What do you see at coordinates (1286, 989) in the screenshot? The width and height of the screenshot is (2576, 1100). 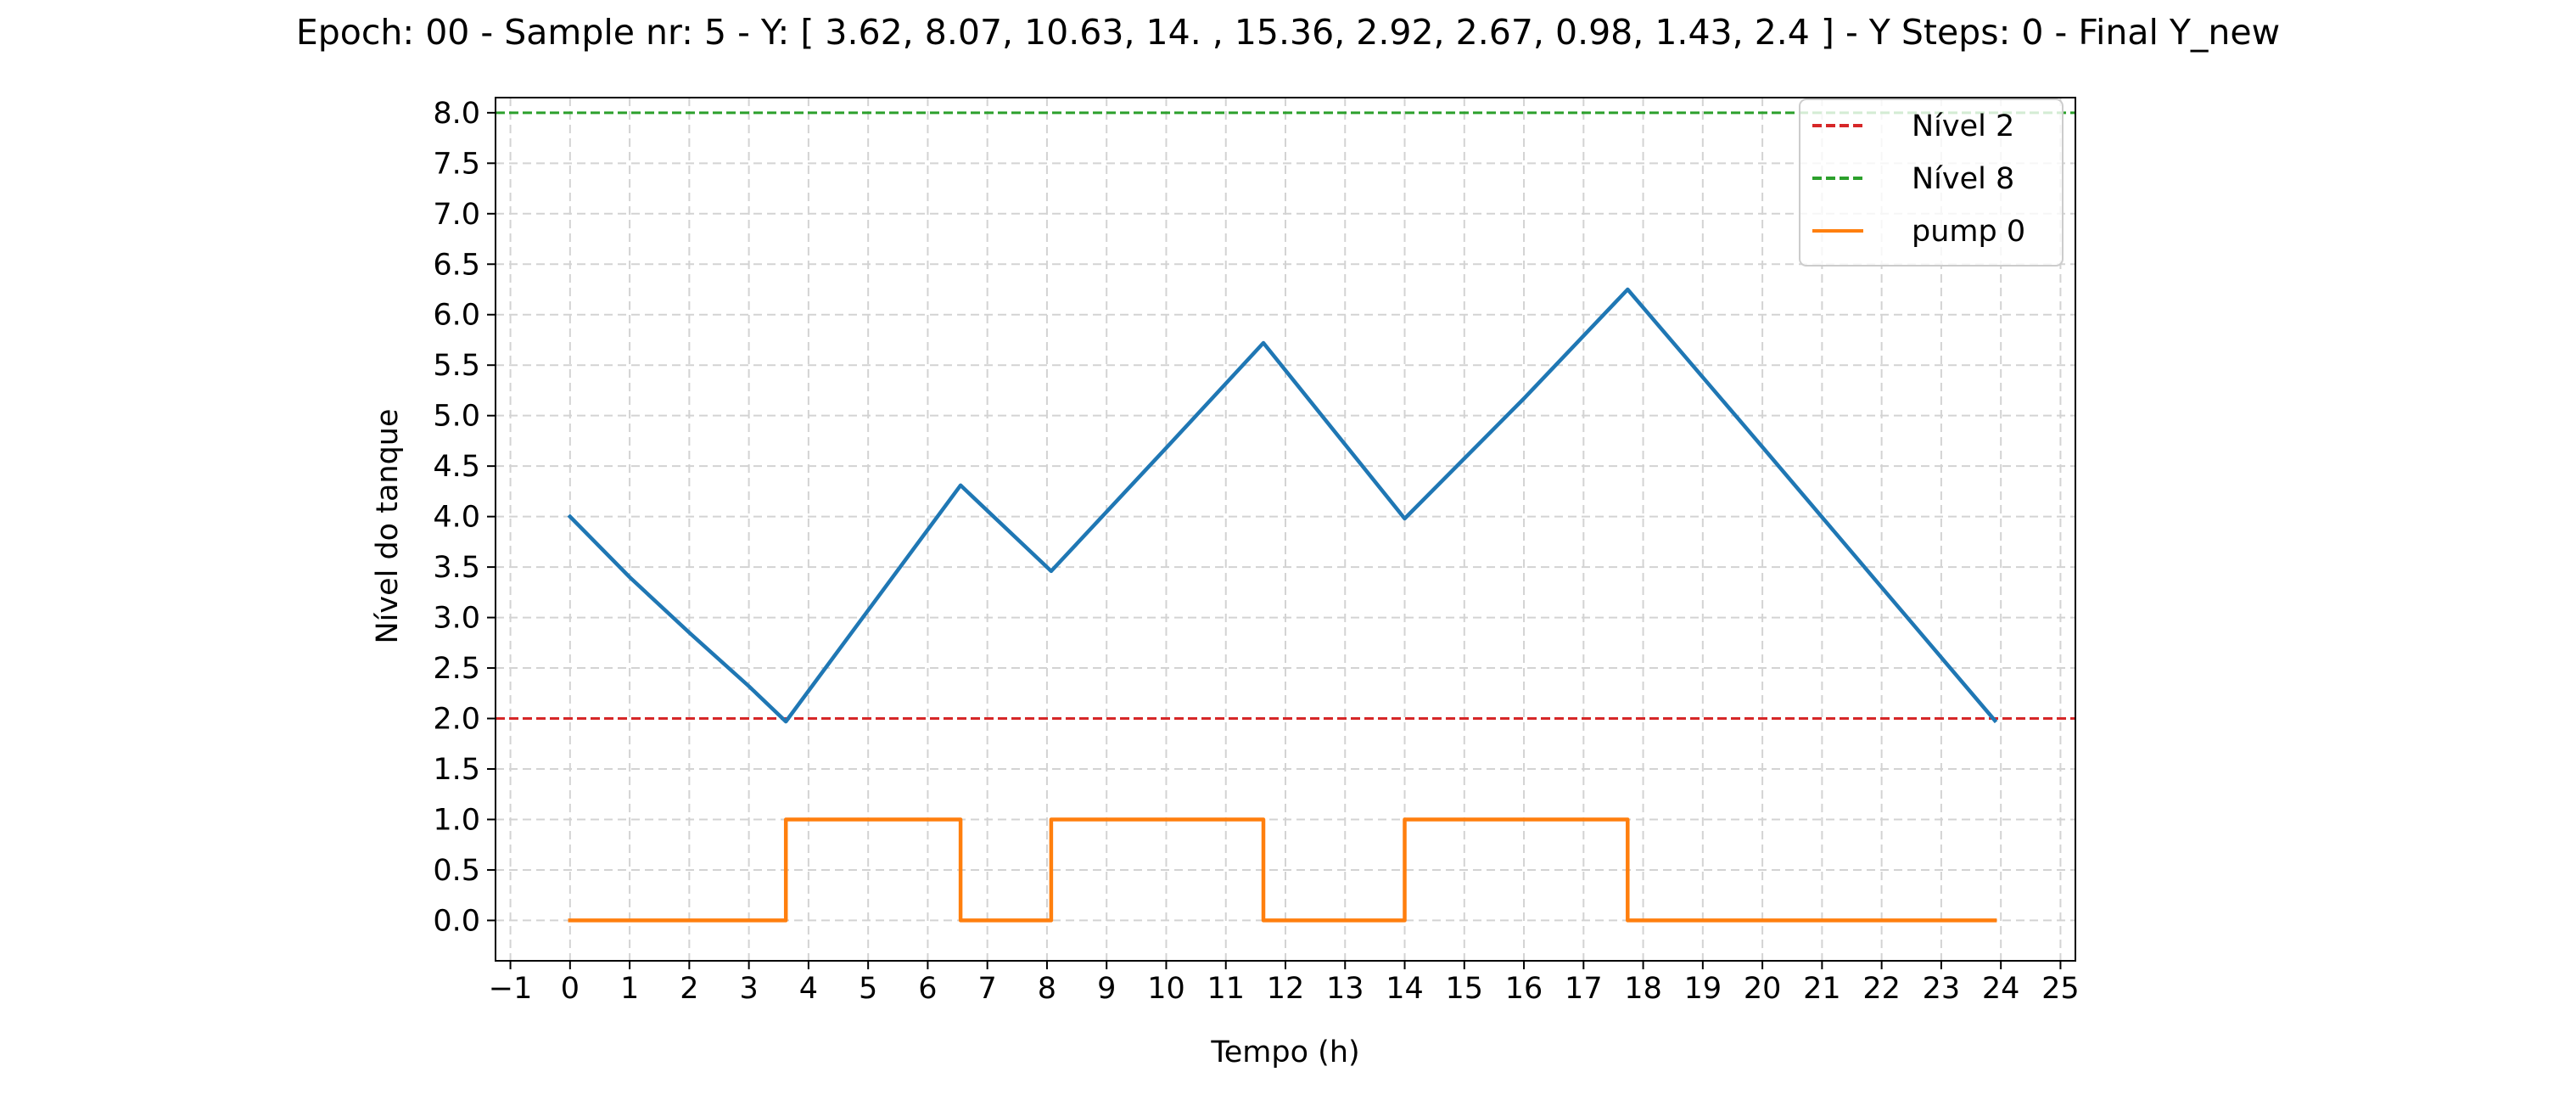 I see `x-tick-label: 12` at bounding box center [1286, 989].